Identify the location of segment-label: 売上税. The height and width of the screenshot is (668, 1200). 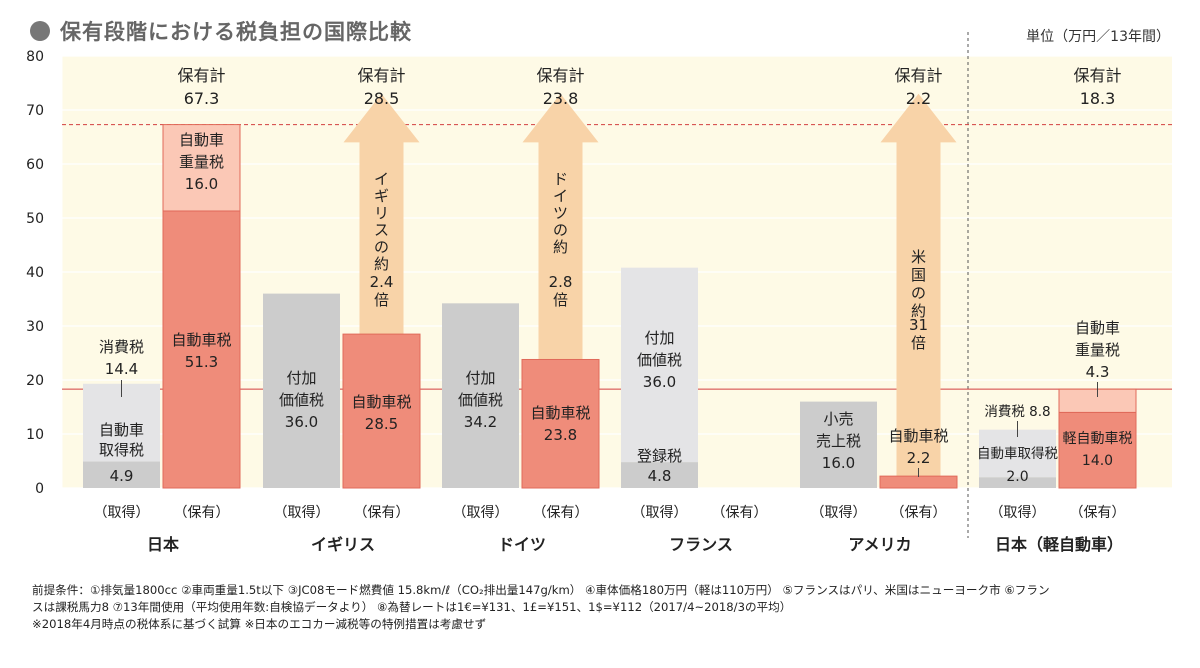
(838, 441).